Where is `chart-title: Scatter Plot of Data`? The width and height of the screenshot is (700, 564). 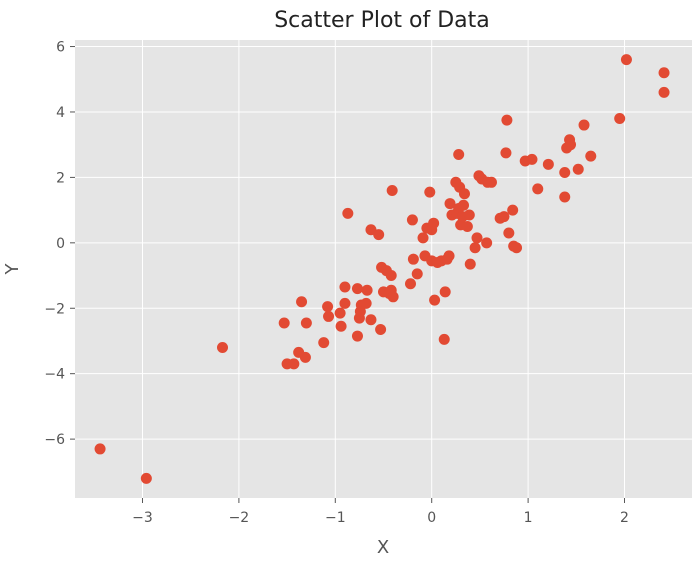
chart-title: Scatter Plot of Data is located at coordinates (382, 20).